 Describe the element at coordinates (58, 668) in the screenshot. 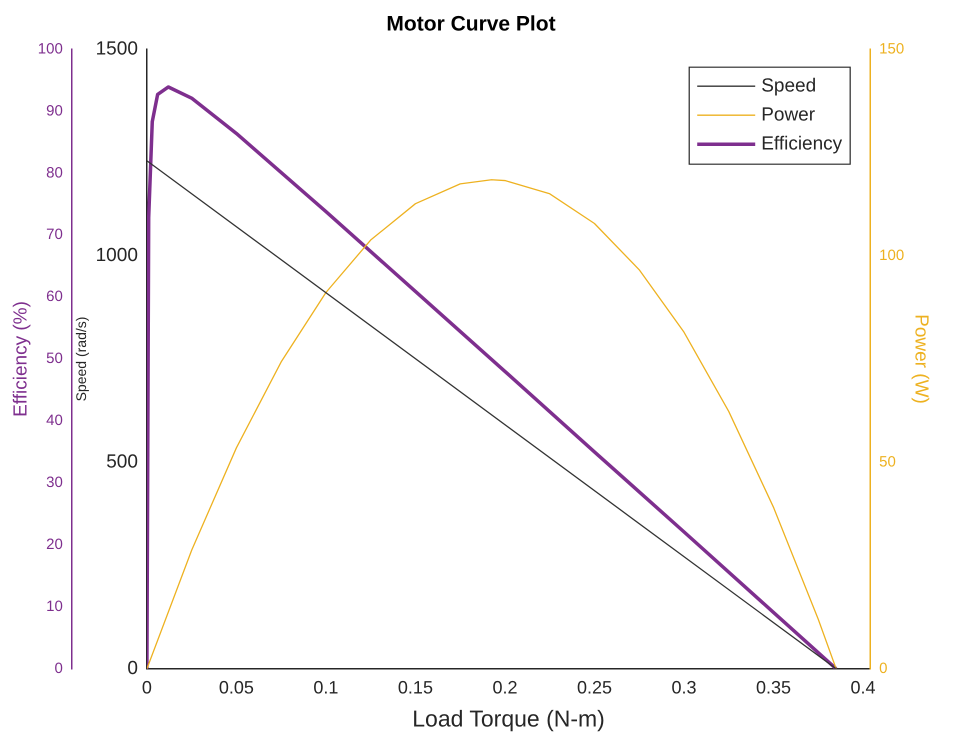

I see `y3-tick-label: 0` at that location.